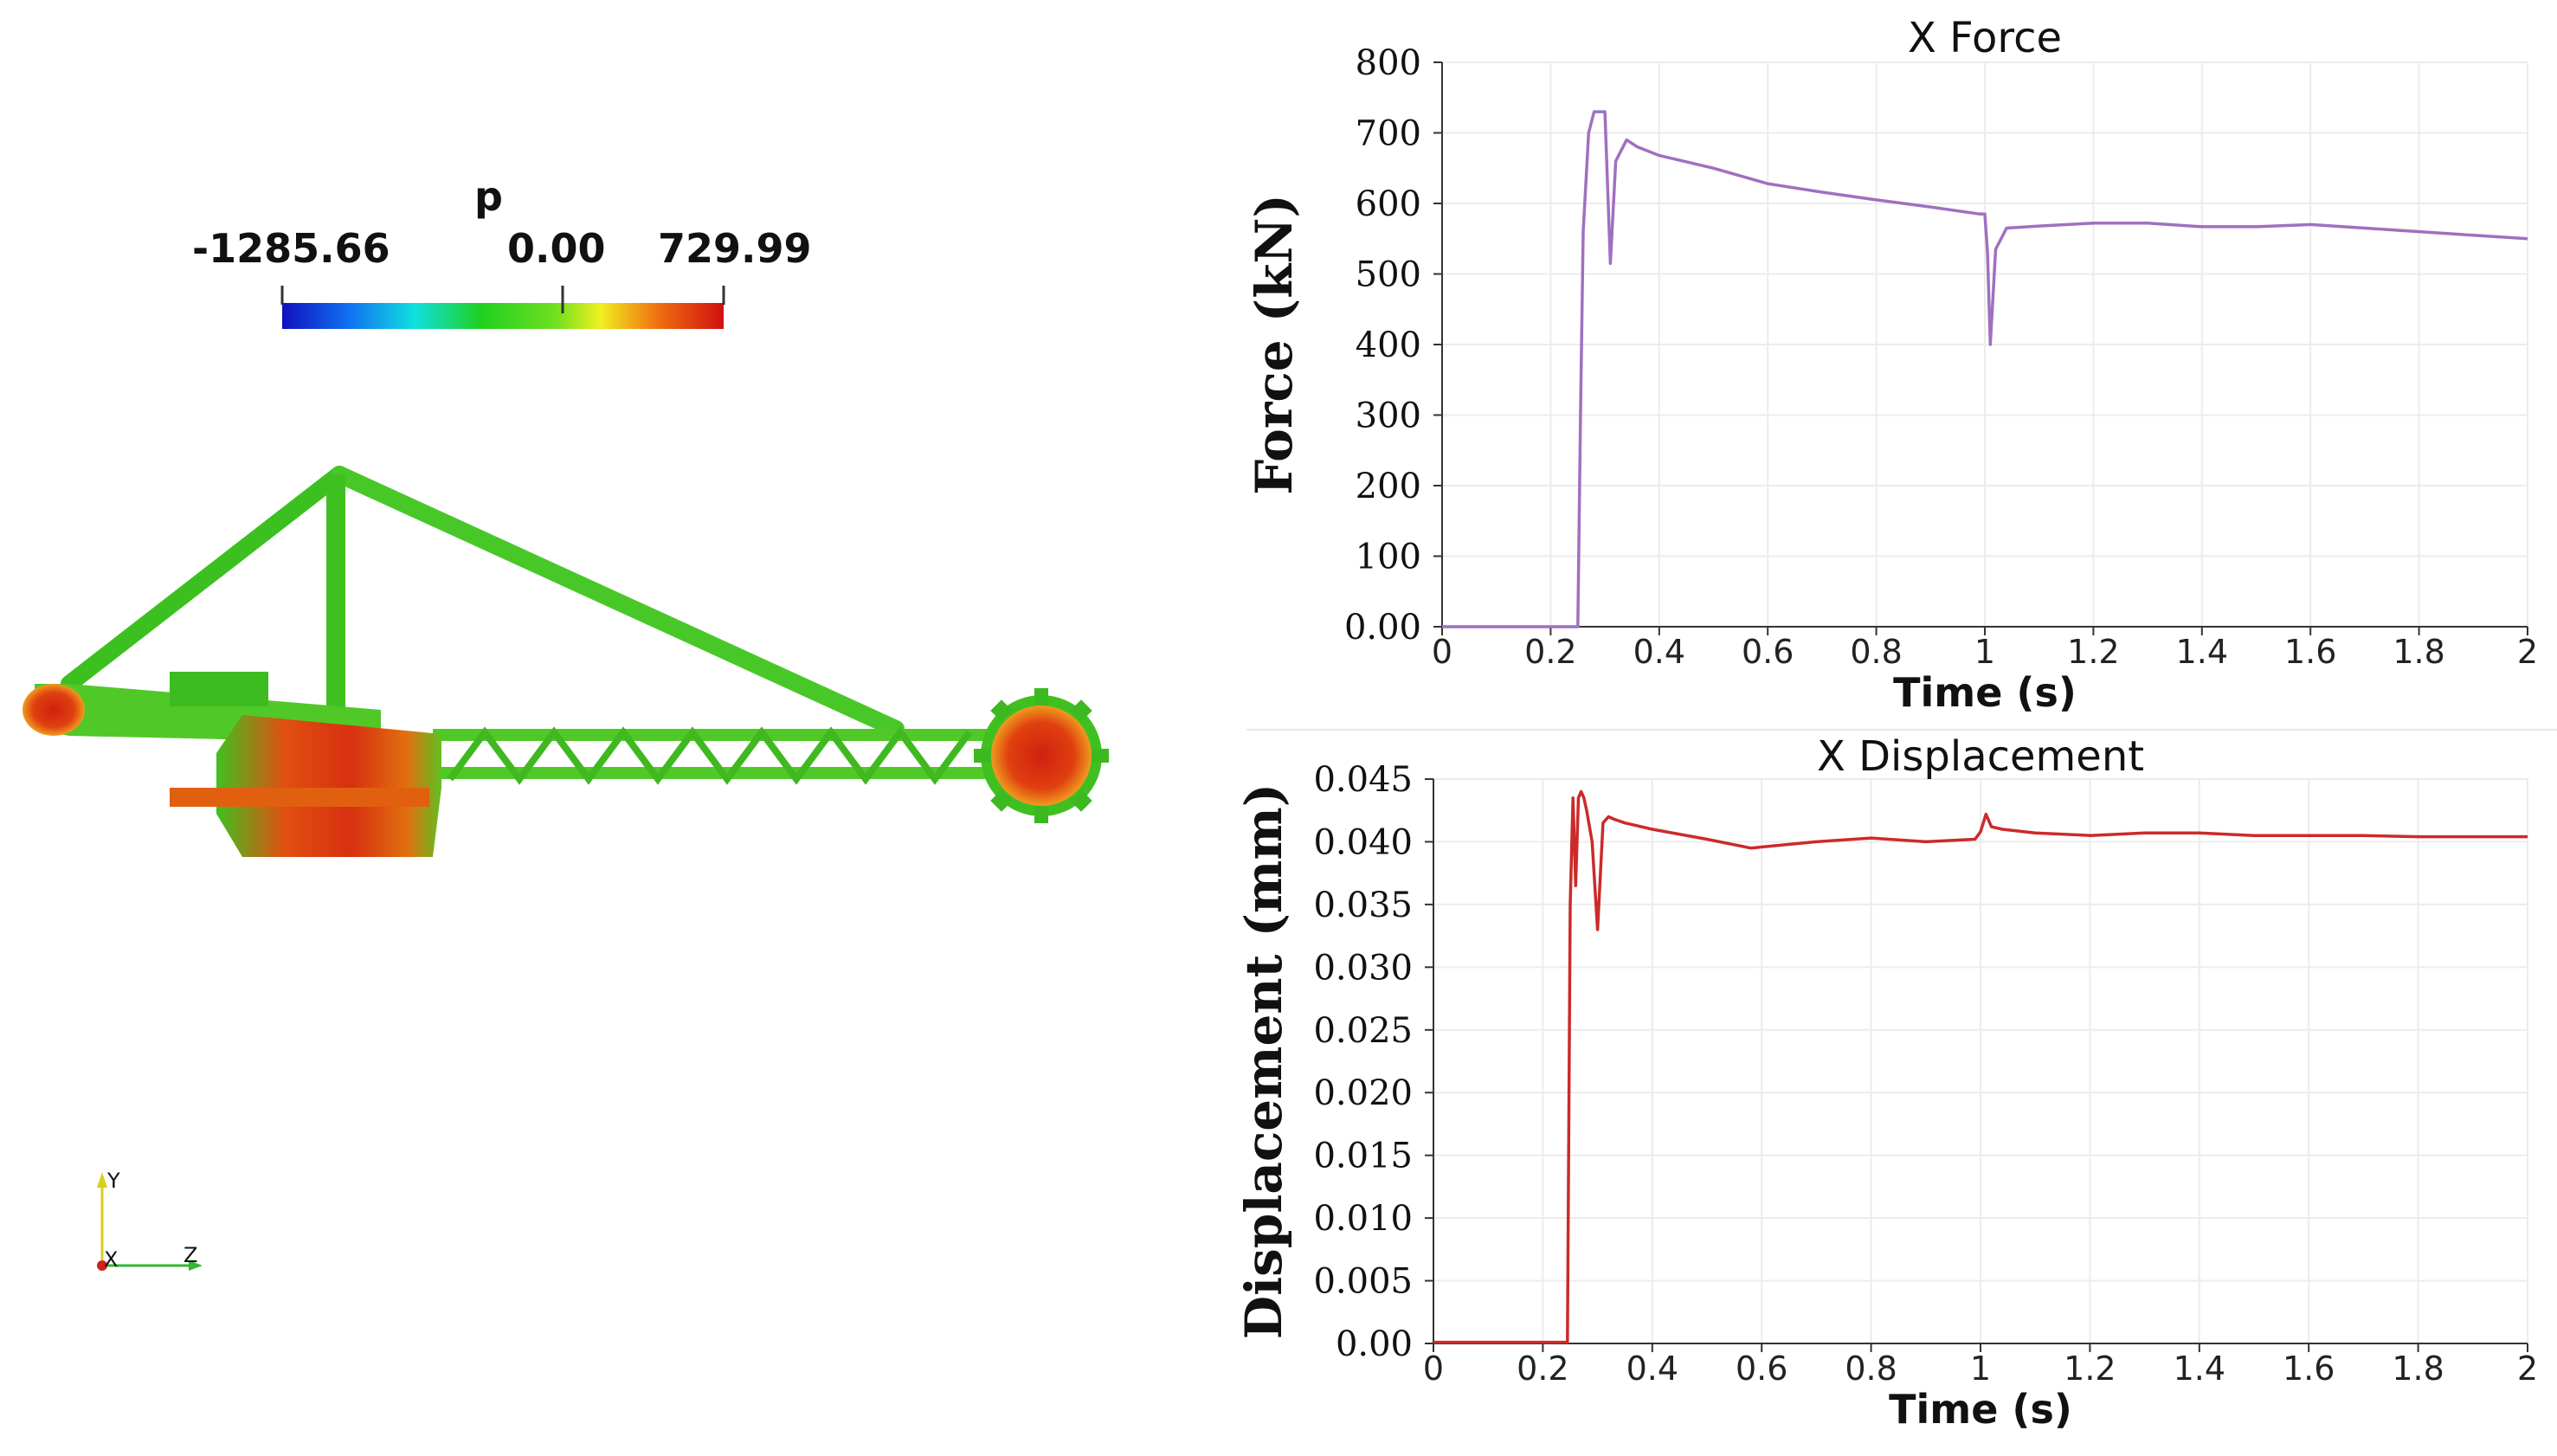 Image resolution: width=2557 pixels, height=1456 pixels. What do you see at coordinates (503, 316) in the screenshot?
I see `colorbar` at bounding box center [503, 316].